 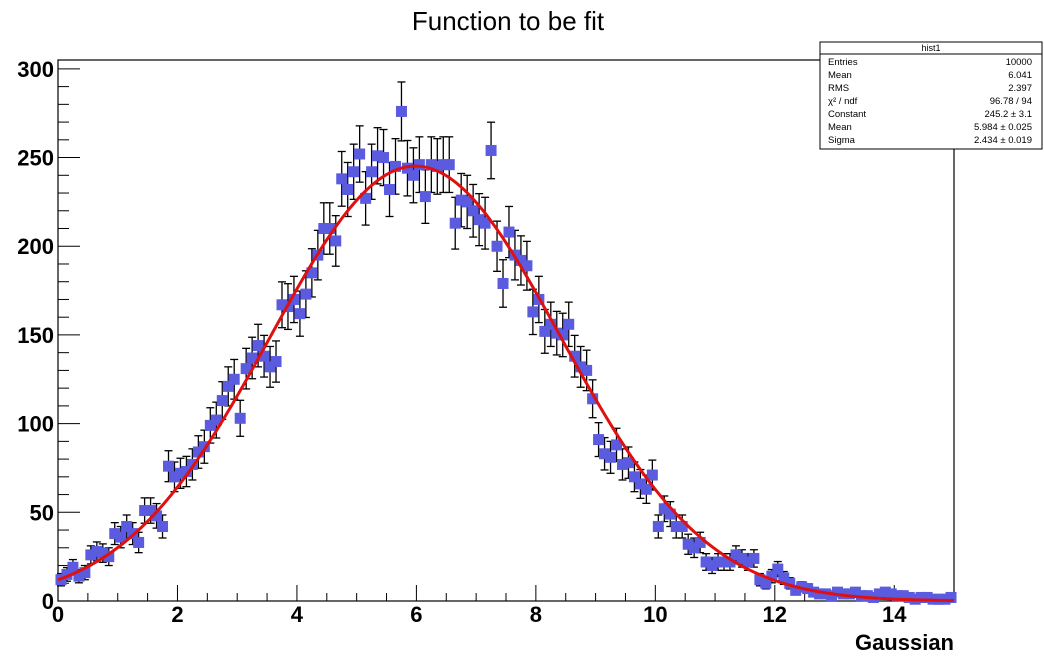 I want to click on stats-box-title: hist1, so click(x=930, y=48).